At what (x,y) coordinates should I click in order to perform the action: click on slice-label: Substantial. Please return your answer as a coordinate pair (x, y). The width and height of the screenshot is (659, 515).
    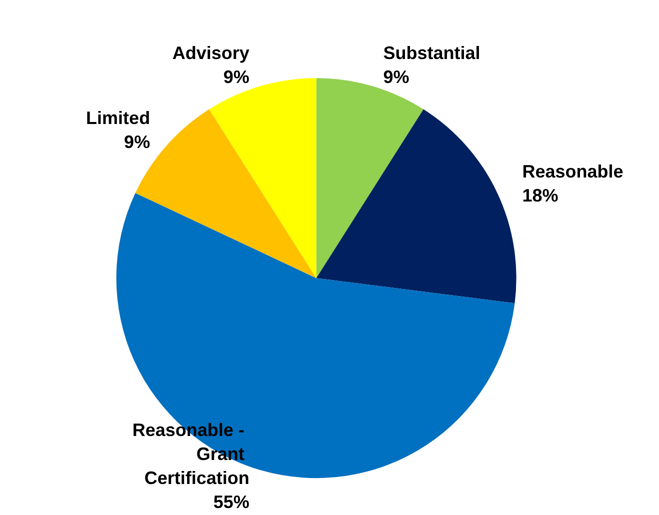
    Looking at the image, I should click on (431, 52).